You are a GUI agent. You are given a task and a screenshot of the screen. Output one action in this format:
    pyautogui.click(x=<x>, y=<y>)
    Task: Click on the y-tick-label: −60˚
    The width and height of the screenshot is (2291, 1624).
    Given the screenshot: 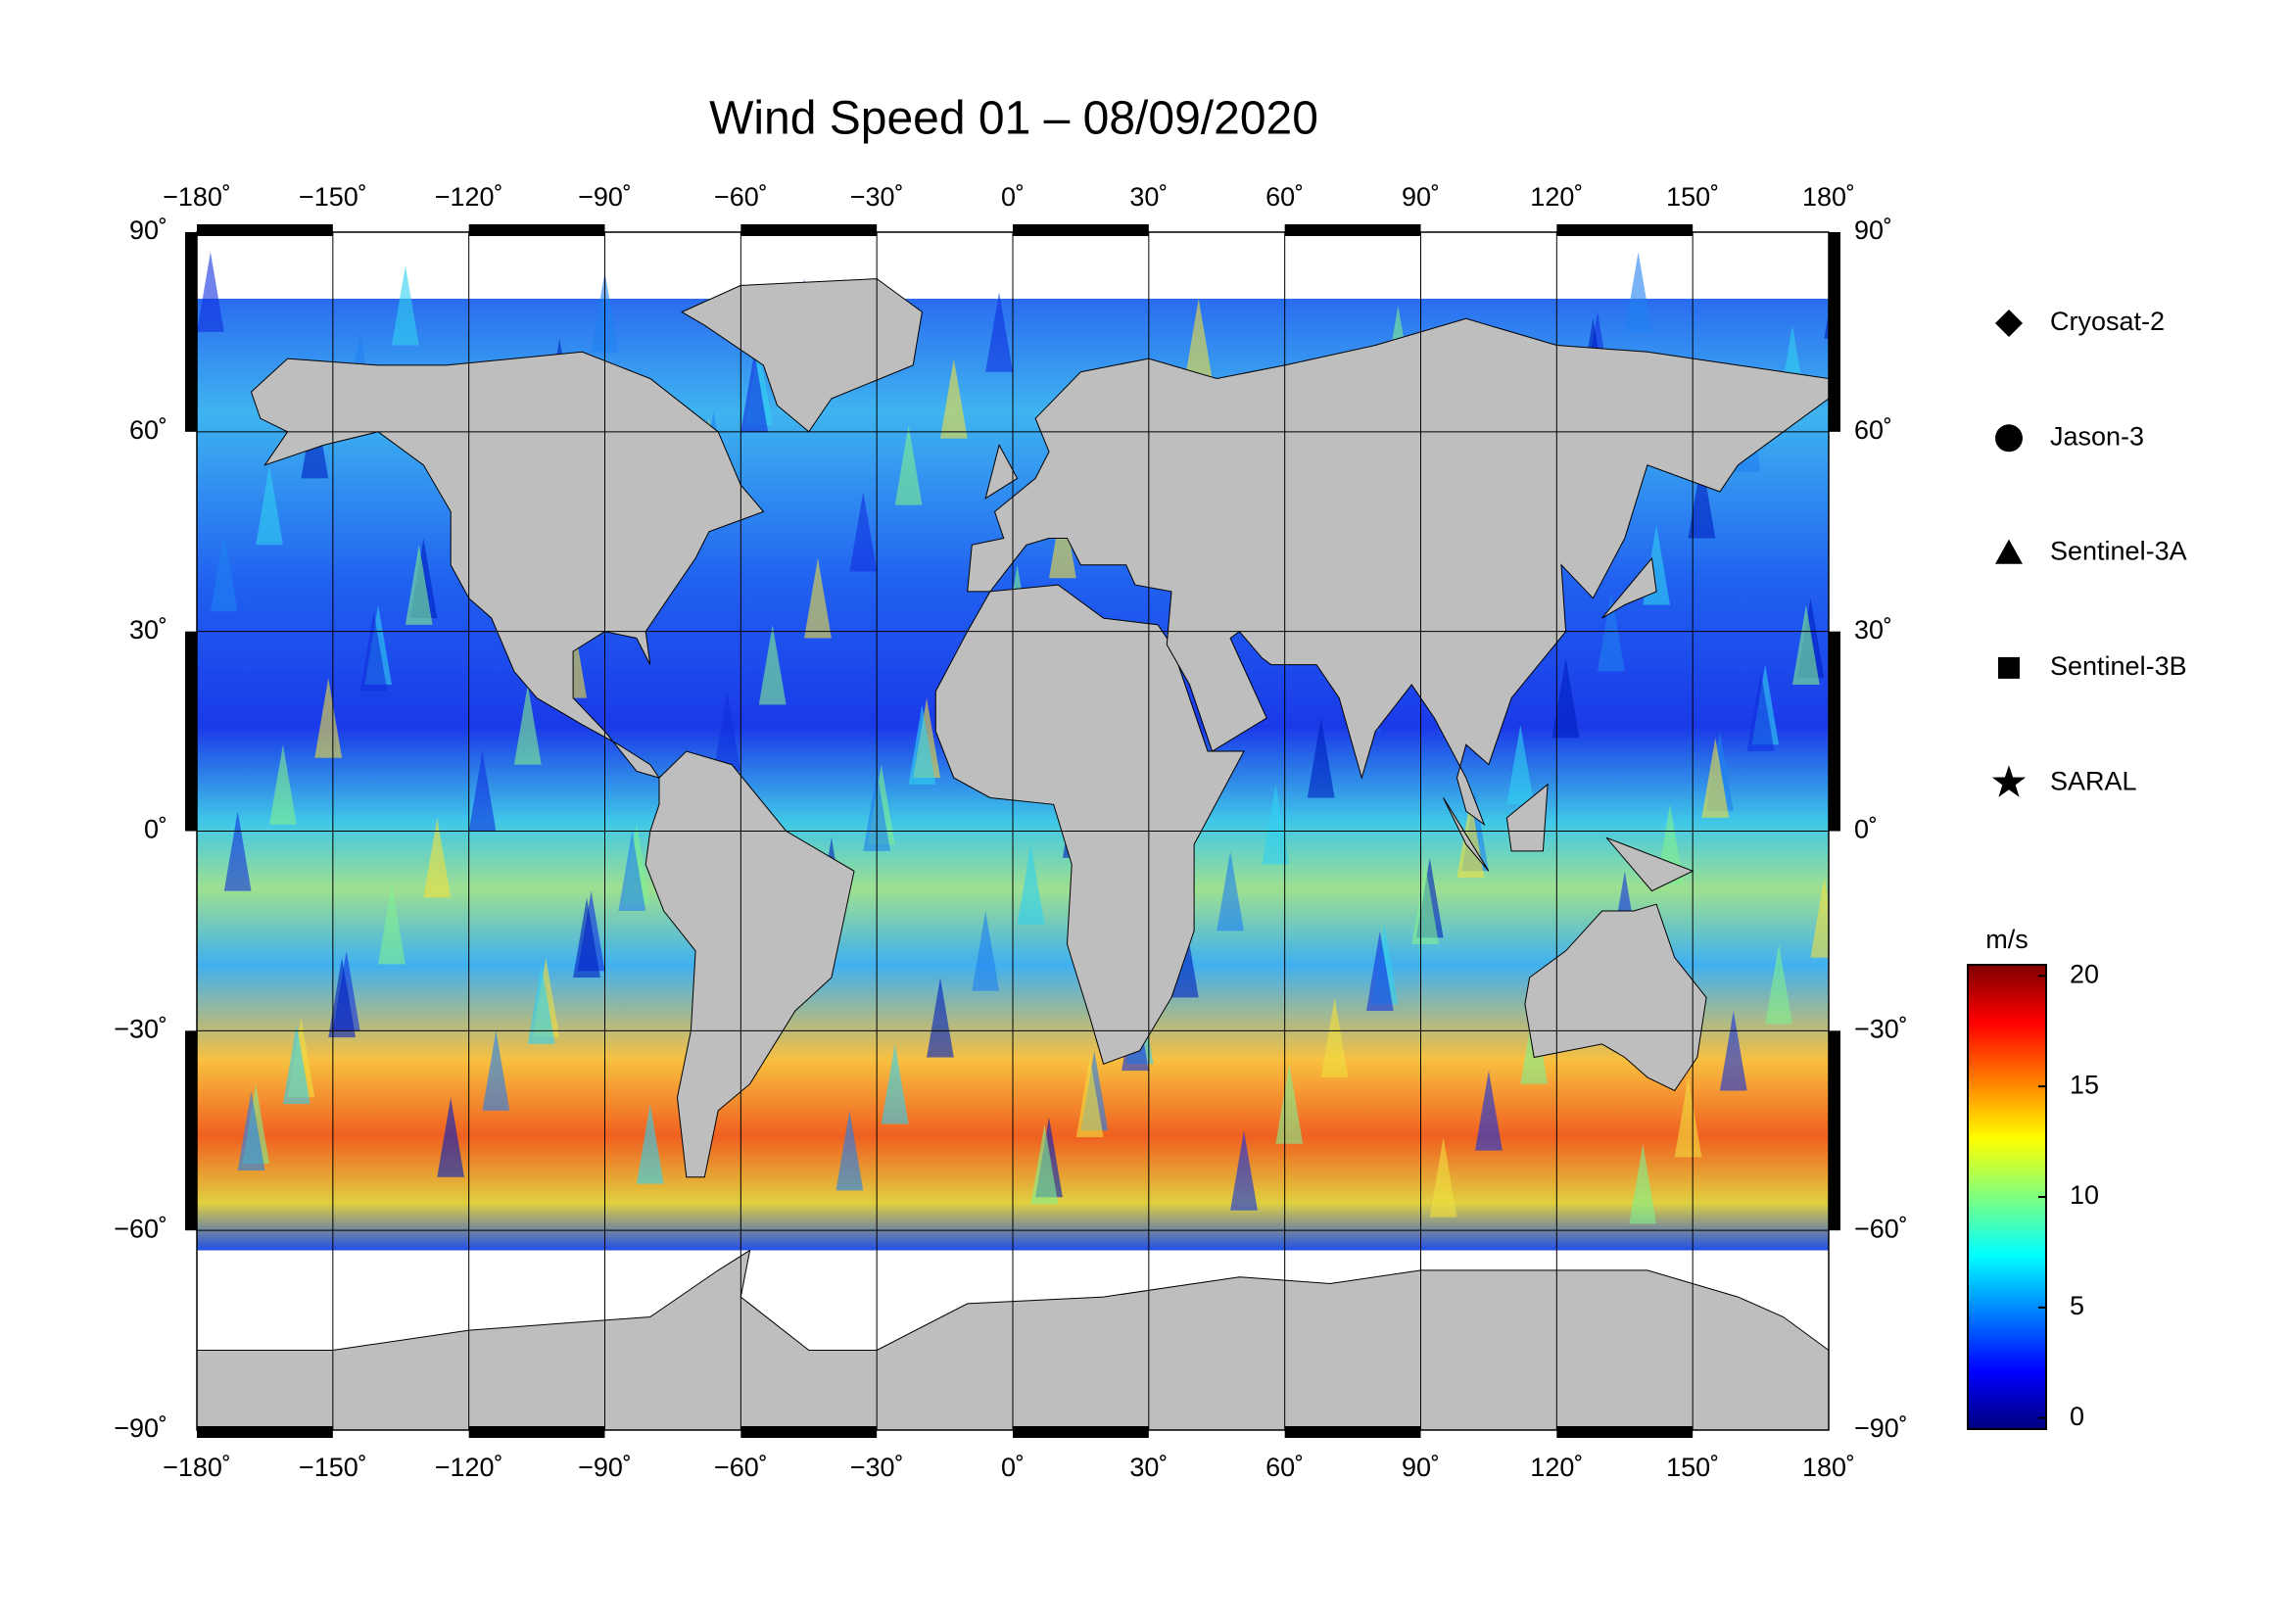 What is the action you would take?
    pyautogui.click(x=1881, y=1229)
    